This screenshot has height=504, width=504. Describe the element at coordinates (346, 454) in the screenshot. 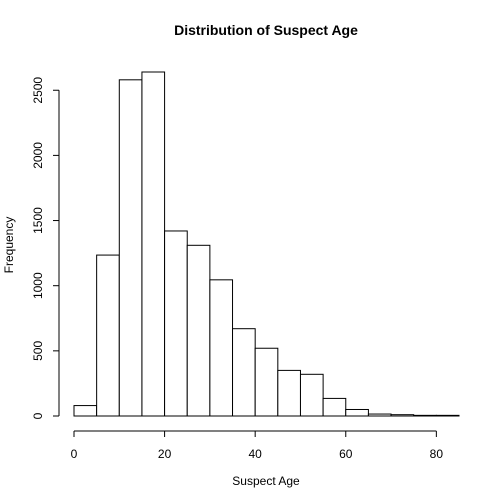

I see `x-tick-label: 60` at that location.